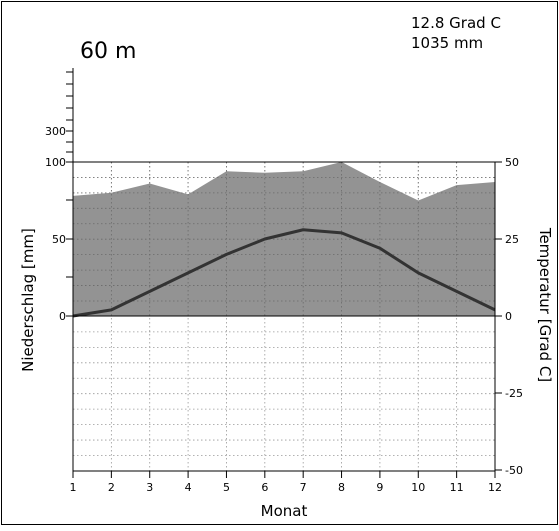  Describe the element at coordinates (59, 239) in the screenshot. I see `left-tick-label: 50` at that location.